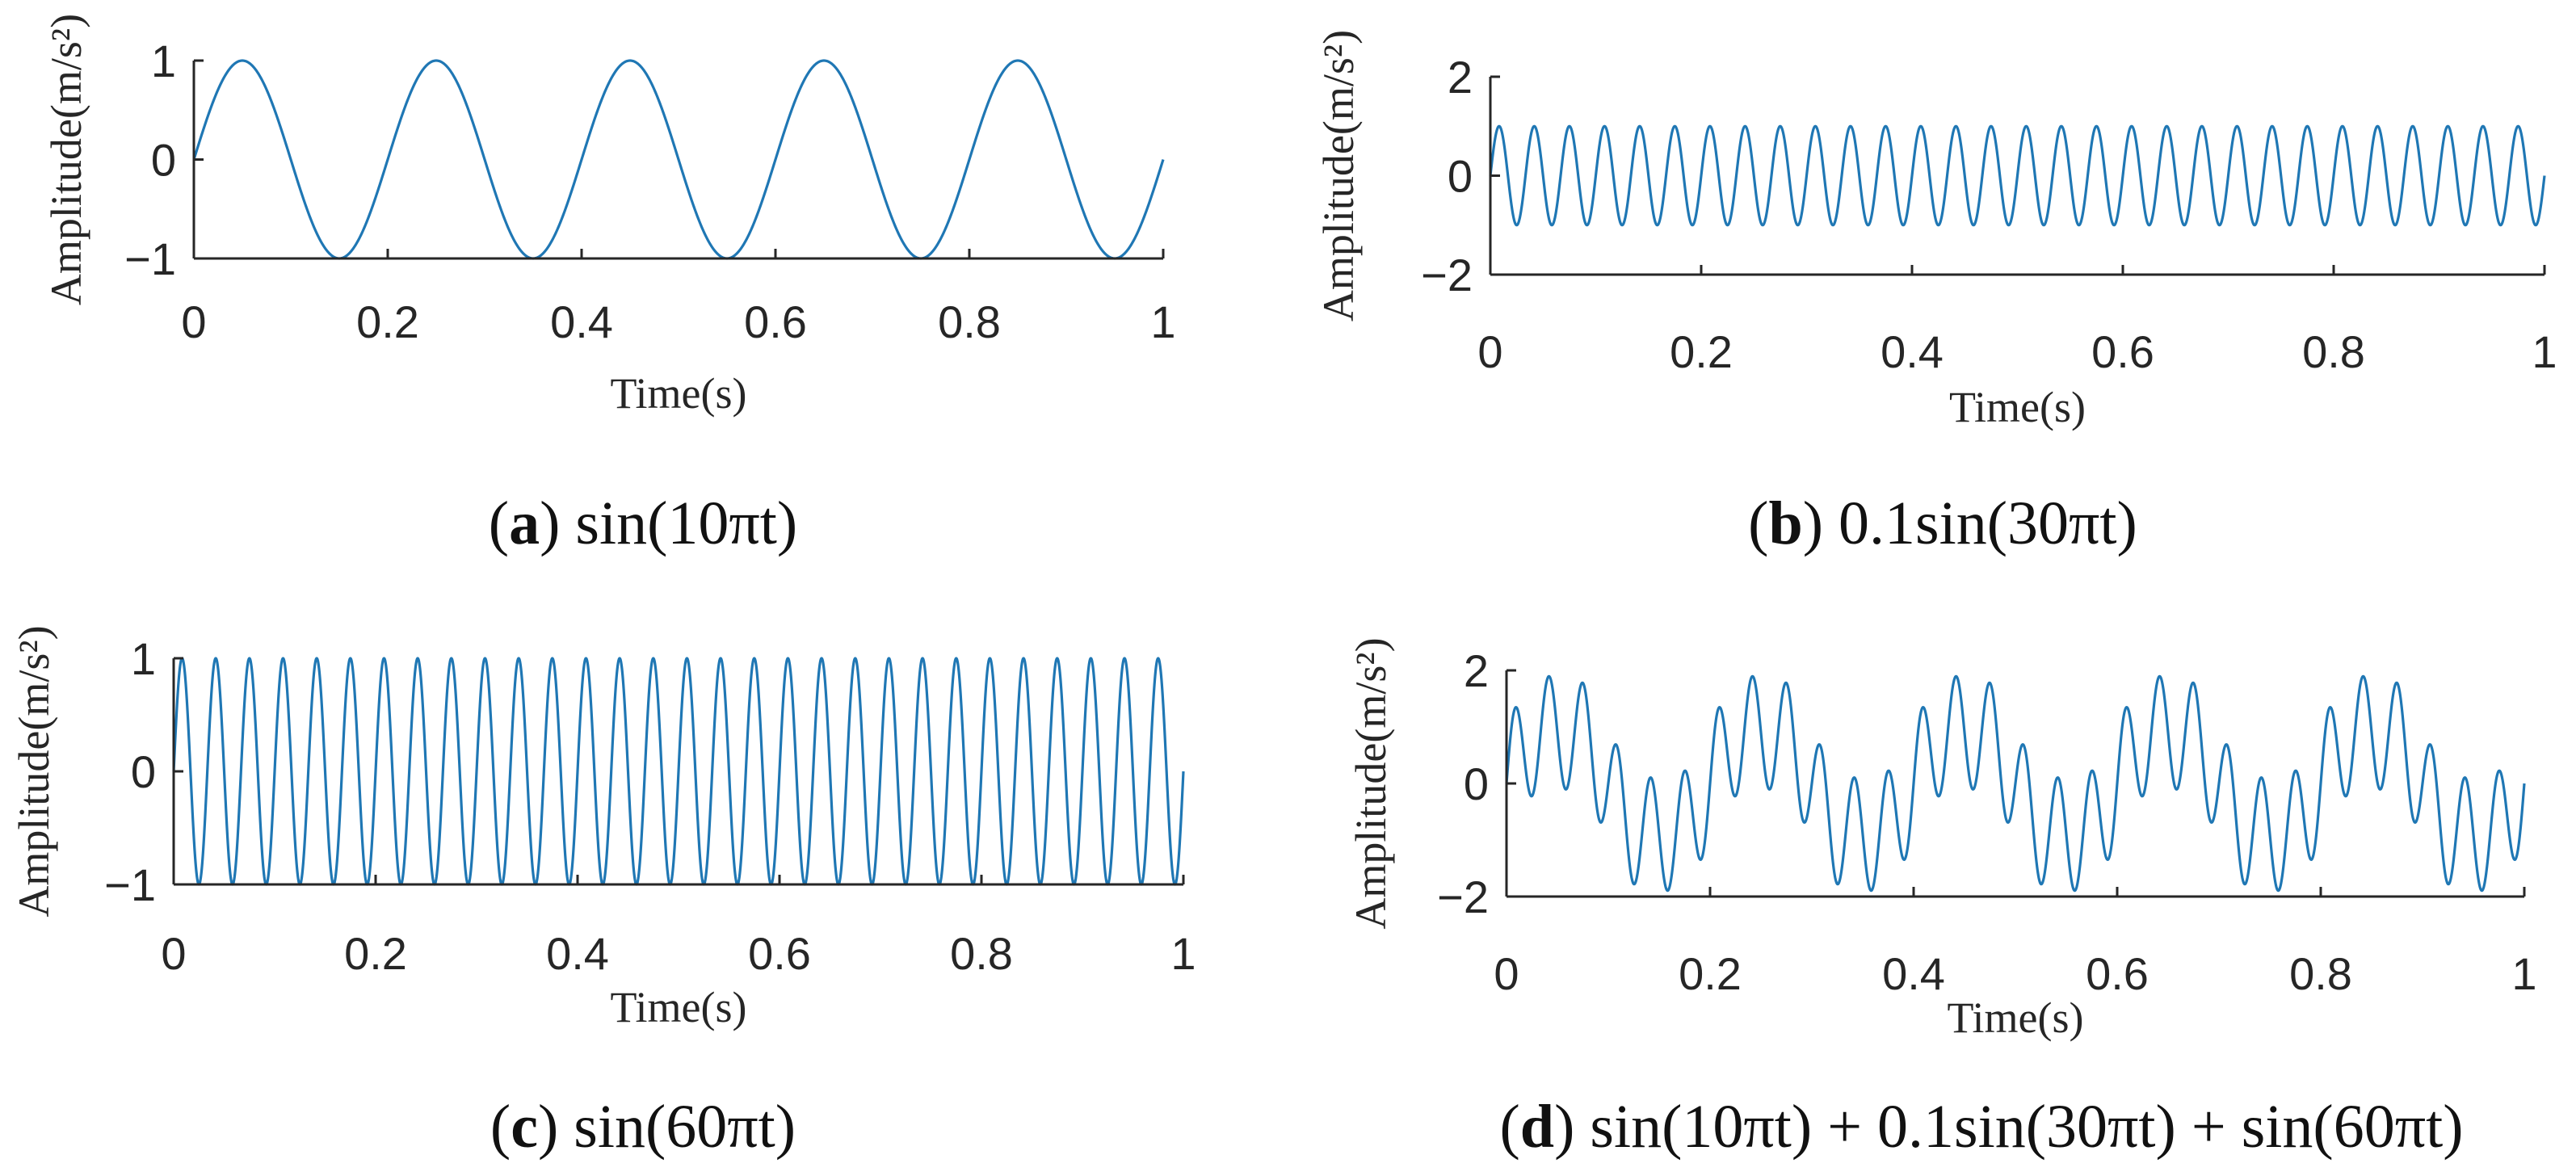 Image resolution: width=2576 pixels, height=1176 pixels. Describe the element at coordinates (1183, 954) in the screenshot. I see `x-tick-label-c: 1` at that location.